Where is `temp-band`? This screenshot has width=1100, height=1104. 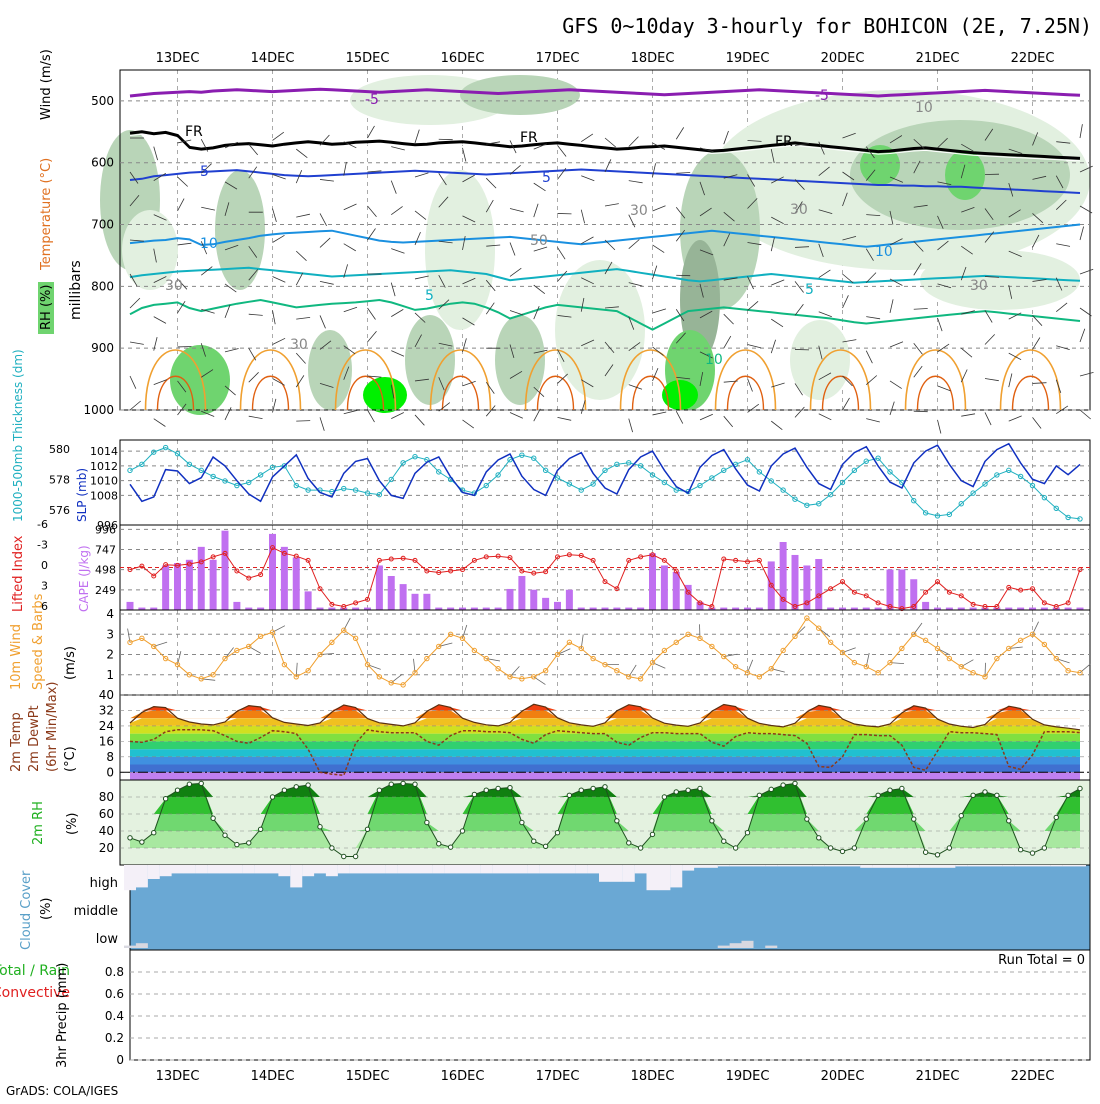
temp-band is located at coordinates (605, 776).